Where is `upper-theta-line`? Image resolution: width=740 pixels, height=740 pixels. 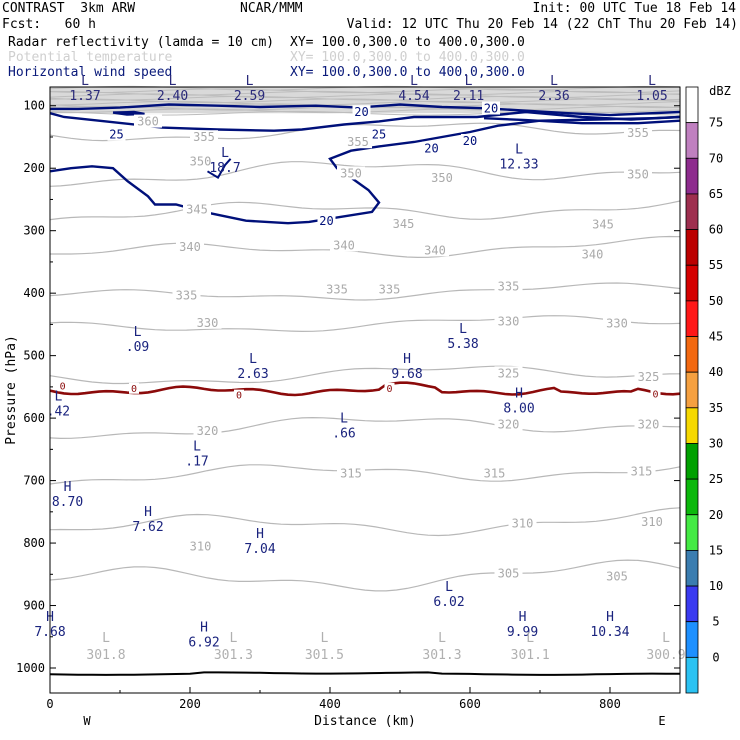 upper-theta-line is located at coordinates (365, 93).